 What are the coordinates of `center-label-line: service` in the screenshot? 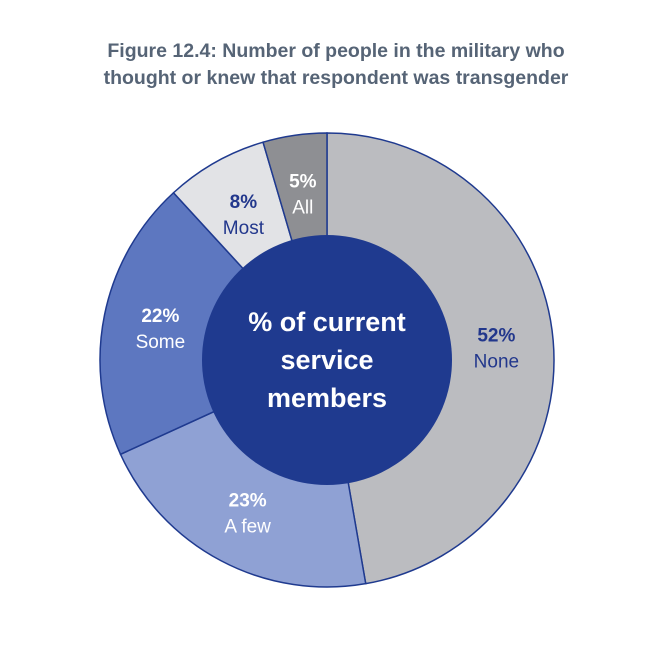 It's located at (326, 360).